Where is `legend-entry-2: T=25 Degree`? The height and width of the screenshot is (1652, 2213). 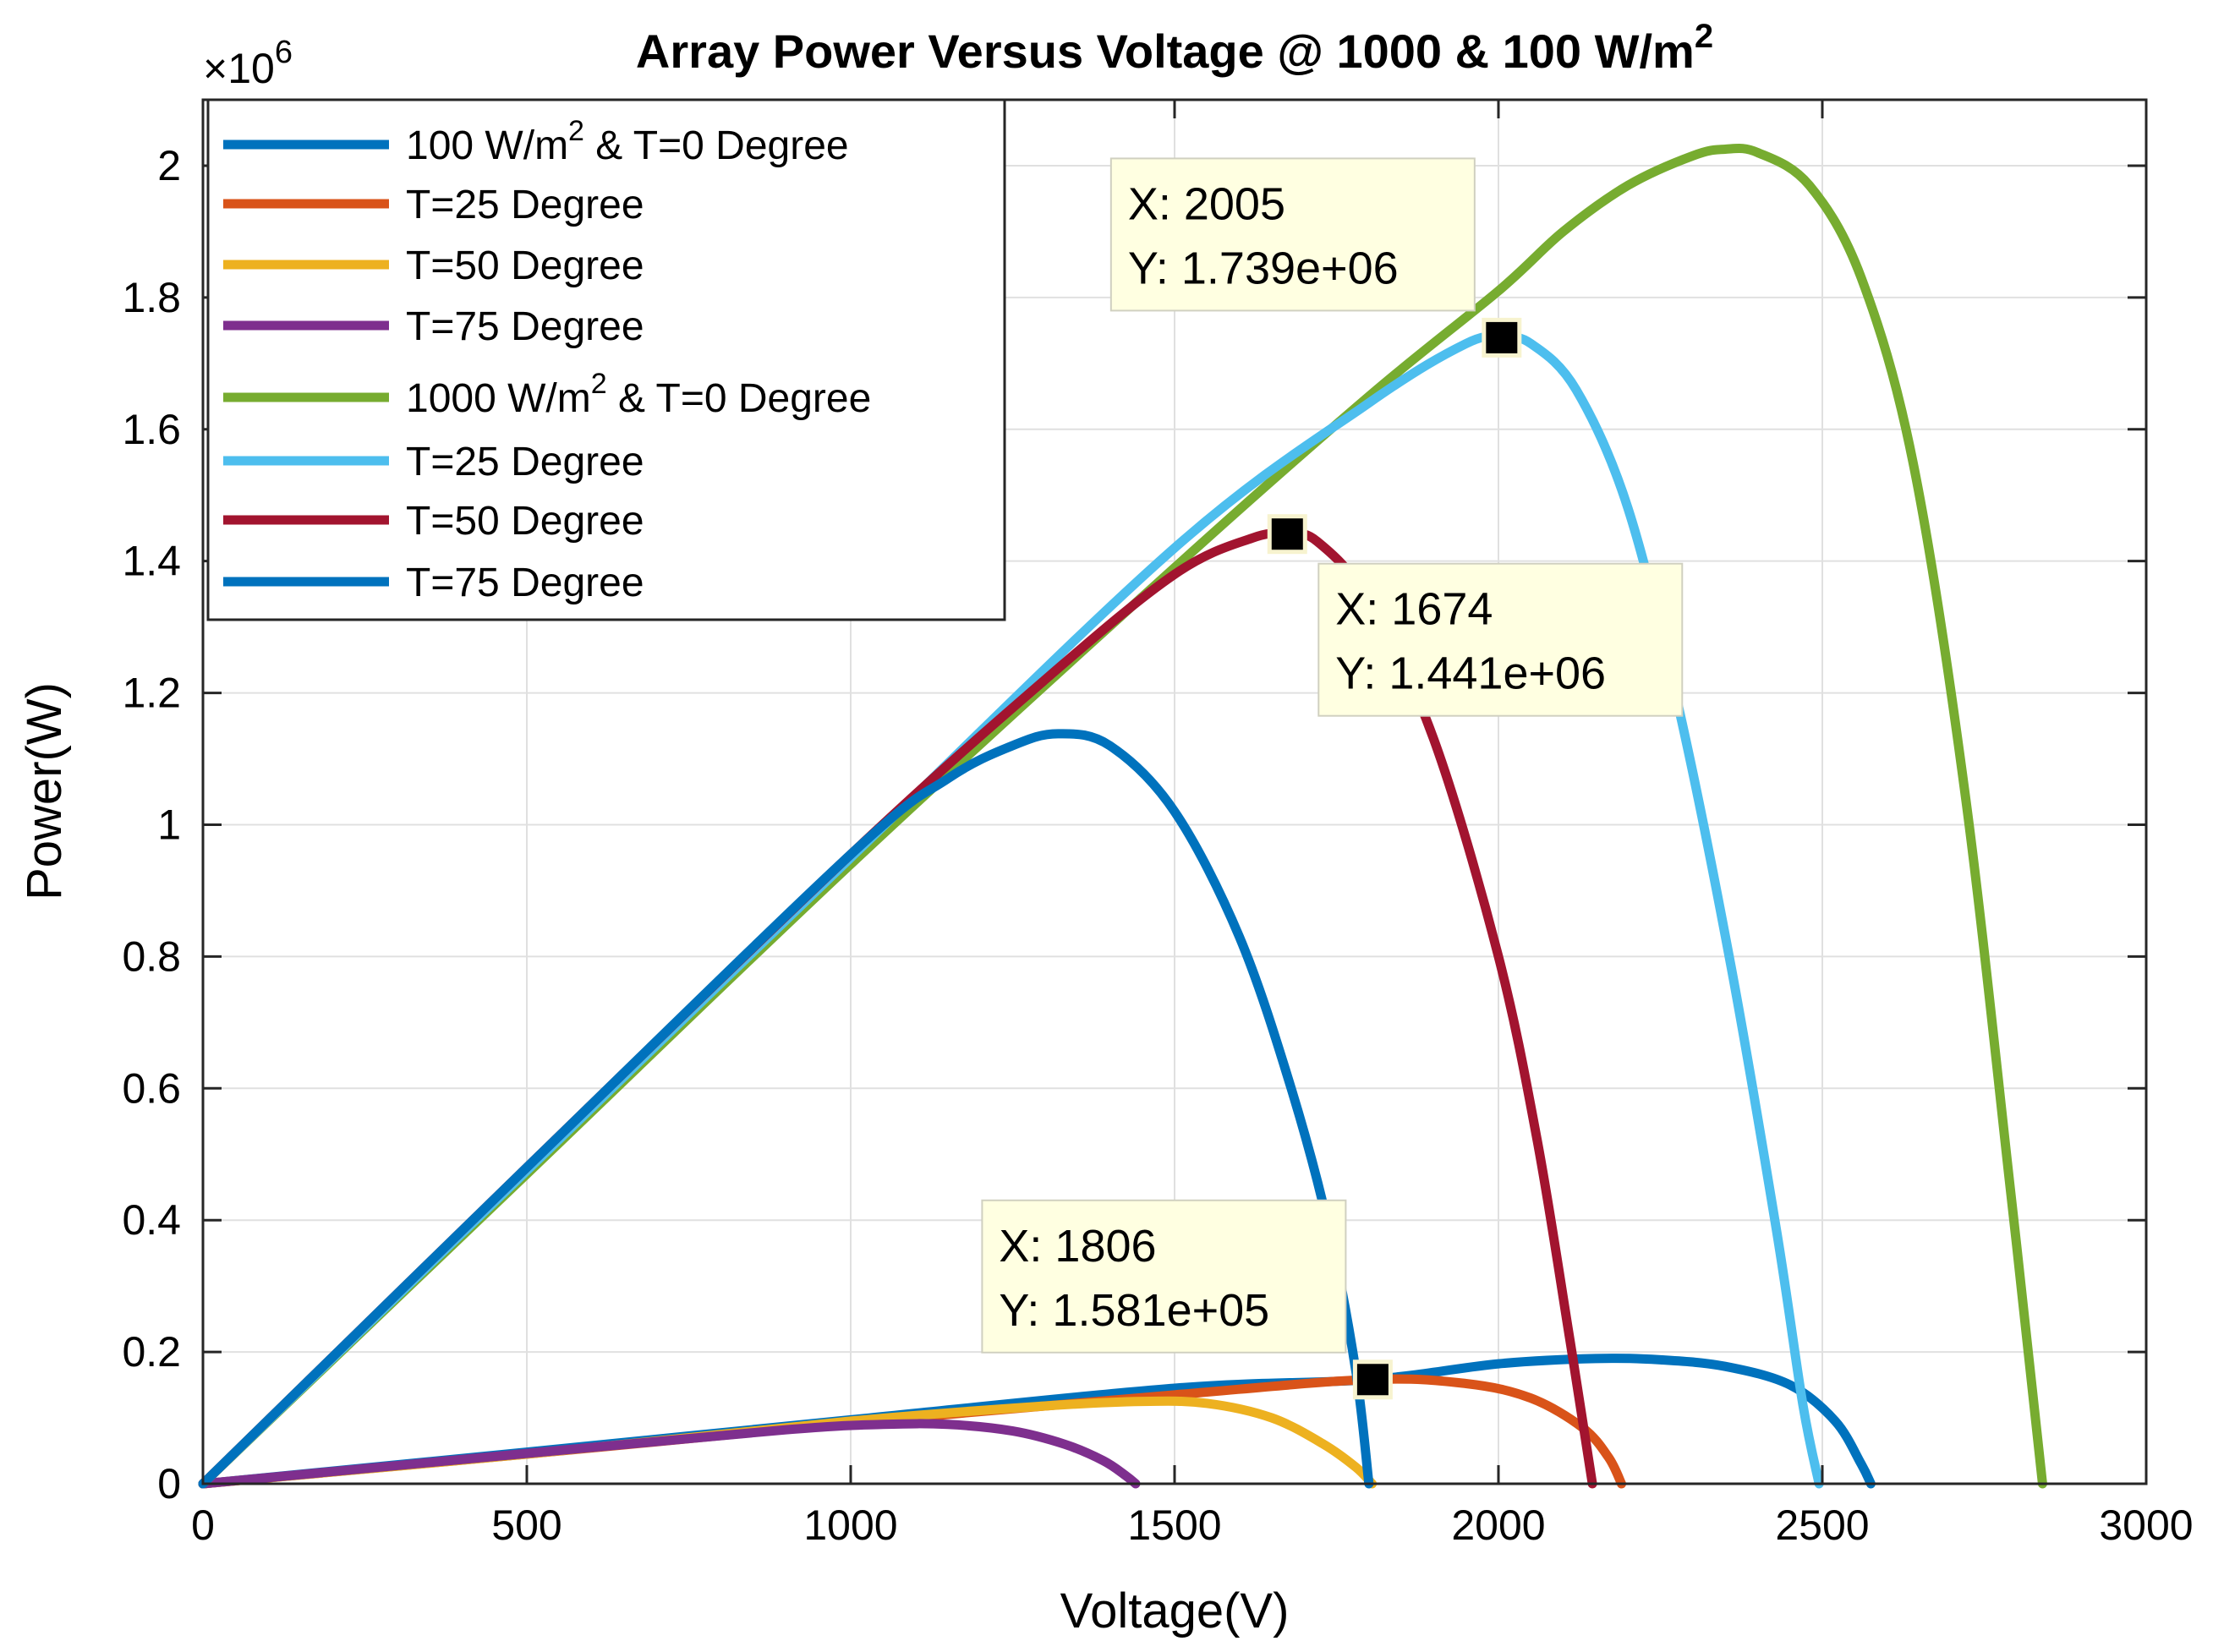 legend-entry-2: T=25 Degree is located at coordinates (525, 205).